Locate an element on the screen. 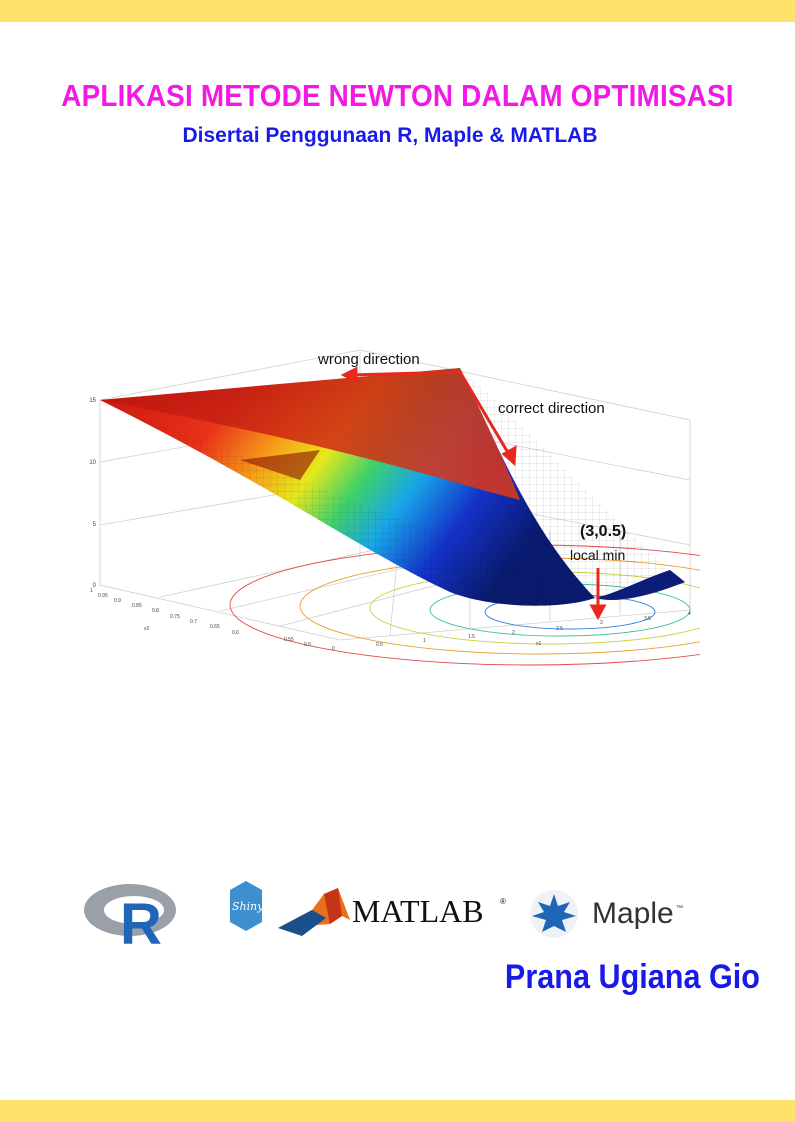 This screenshot has width=795, height=1122. x1-tick-labels: 0 0.5 1 1.5 2 2.5 3 3.5 4 x1 is located at coordinates (511, 631).